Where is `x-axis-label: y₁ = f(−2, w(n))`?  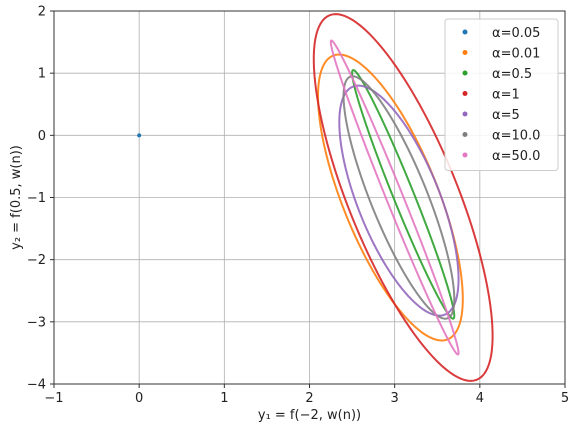
x-axis-label: y₁ = f(−2, w(n)) is located at coordinates (309, 415).